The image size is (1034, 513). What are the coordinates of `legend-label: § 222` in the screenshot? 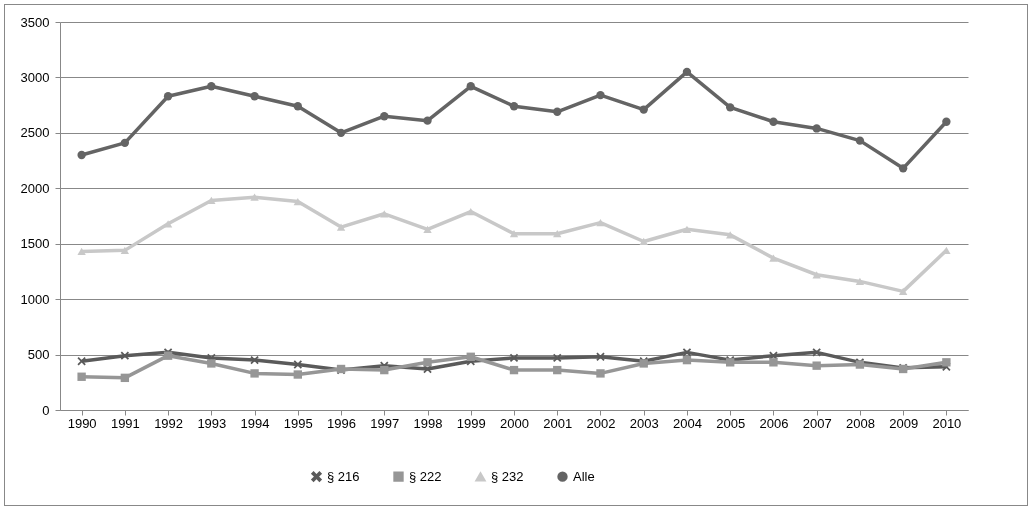 It's located at (425, 476).